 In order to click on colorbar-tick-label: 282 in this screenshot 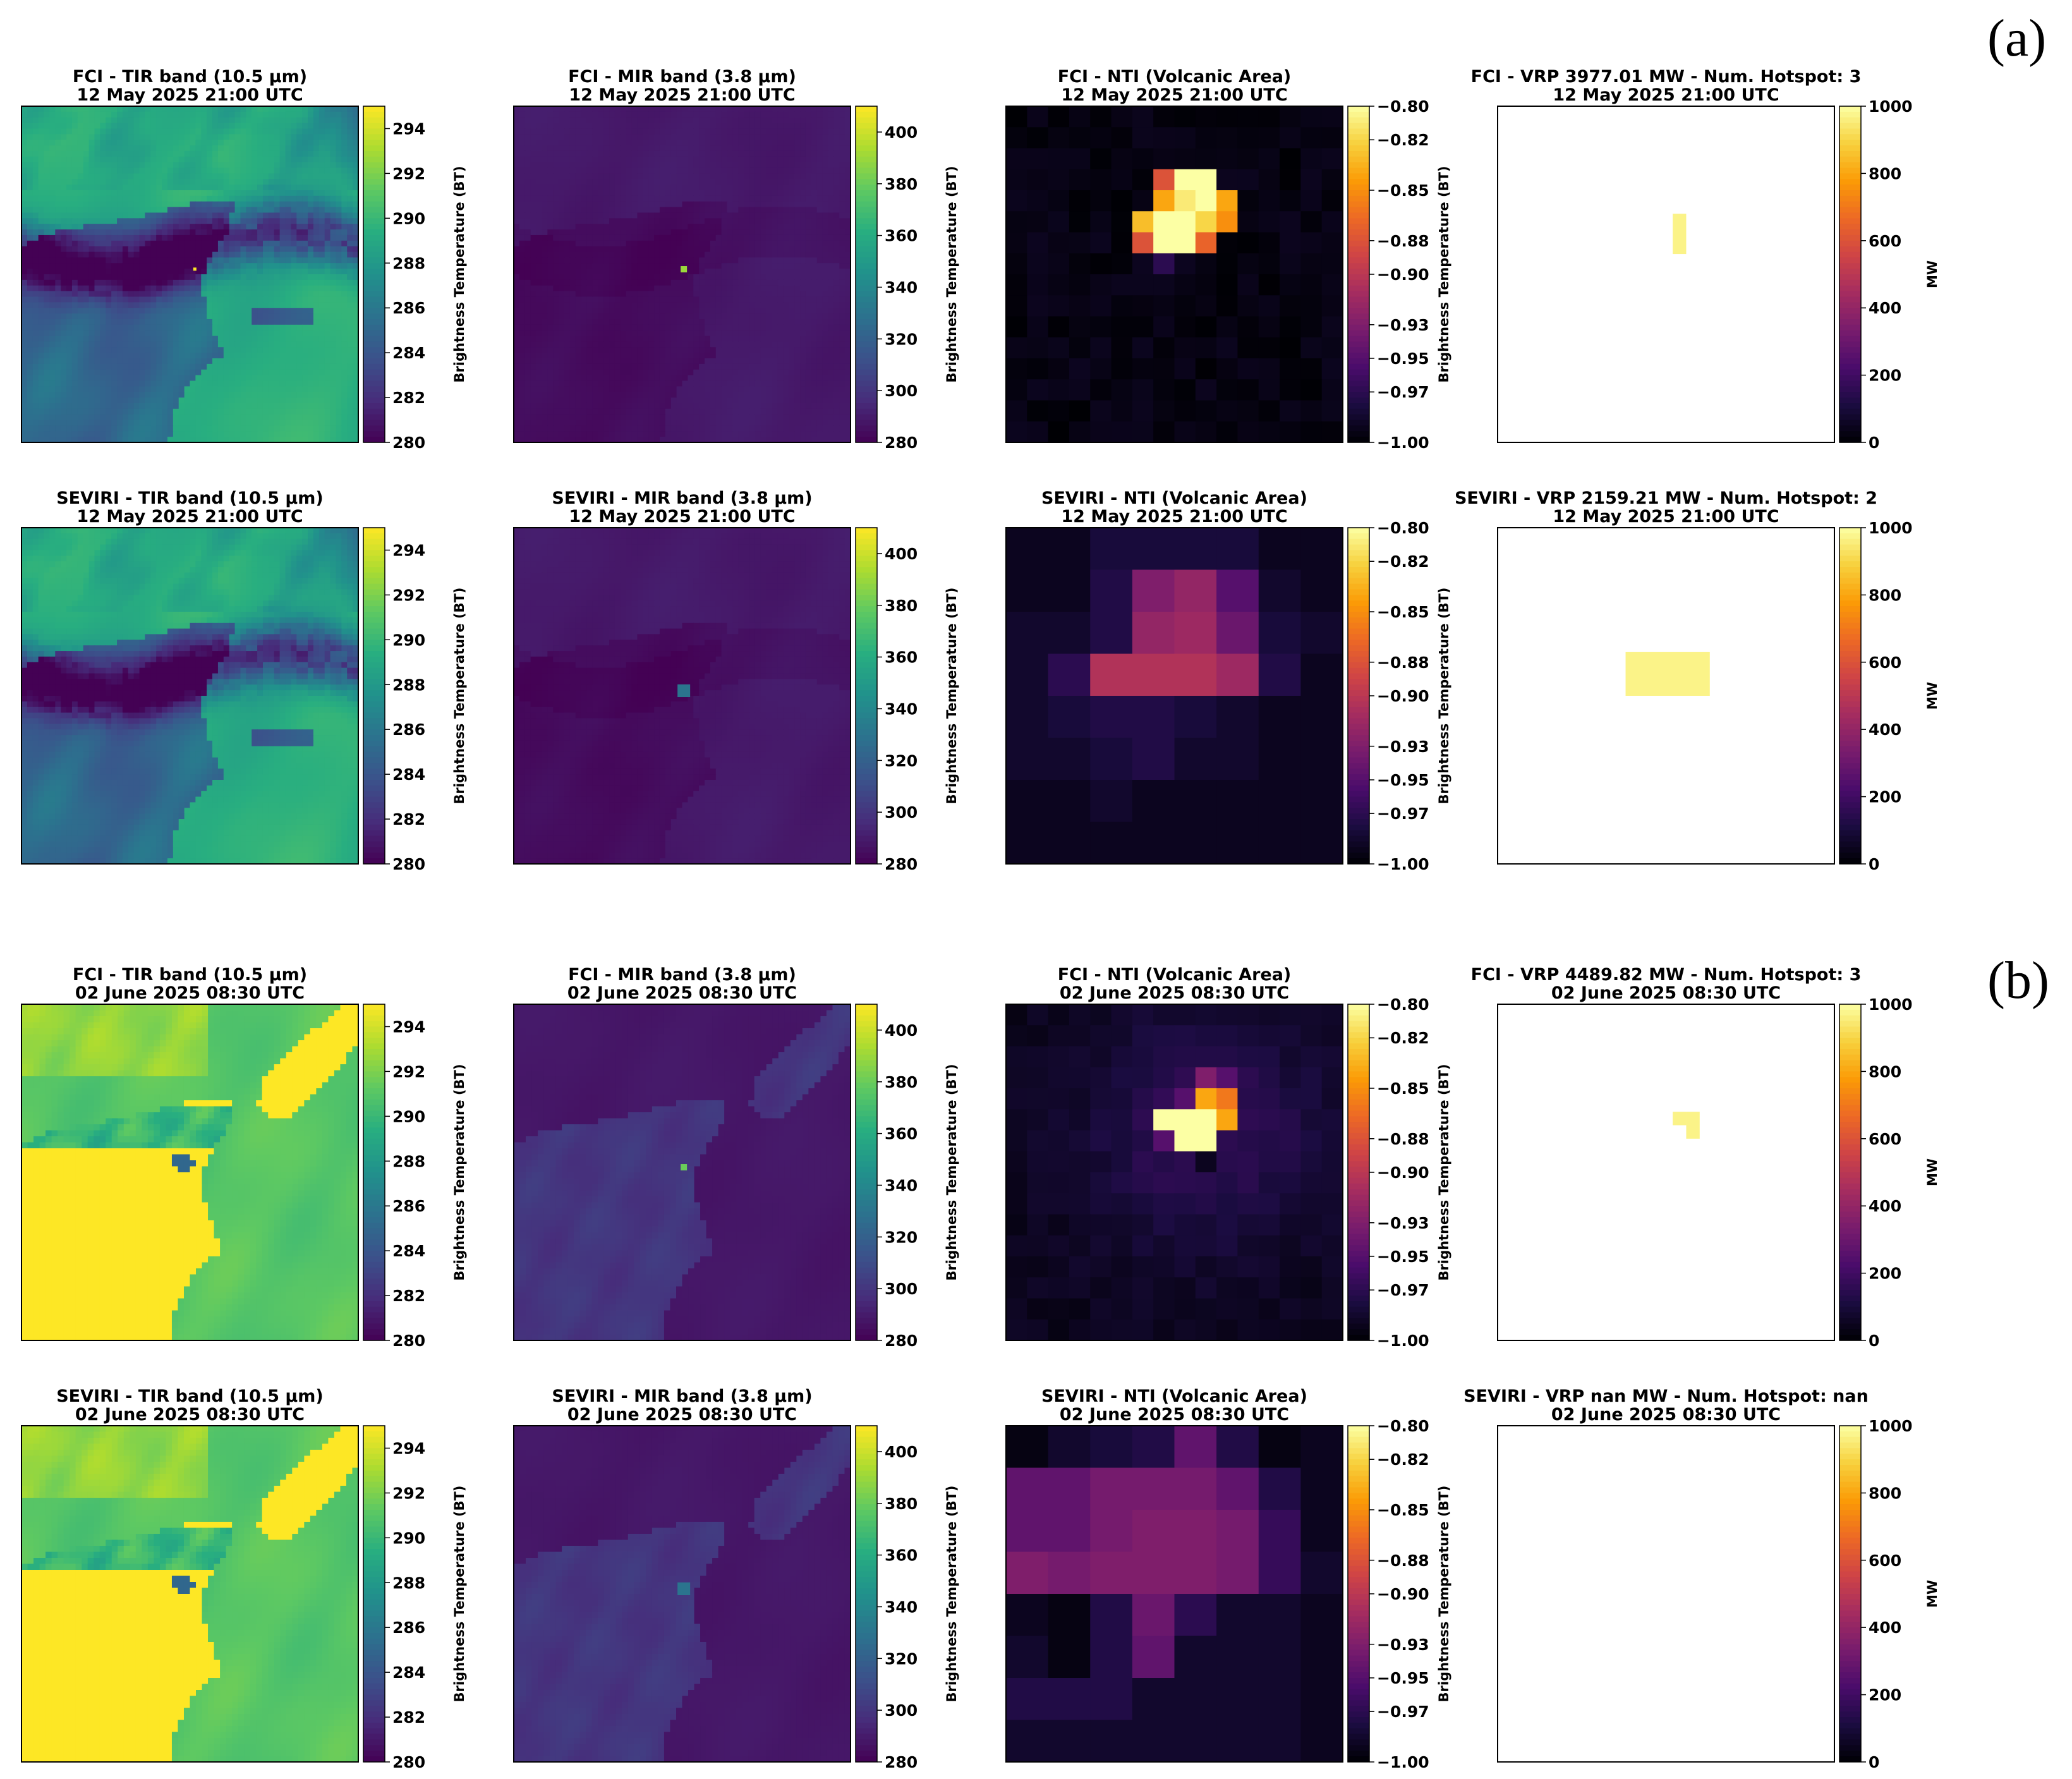, I will do `click(408, 1717)`.